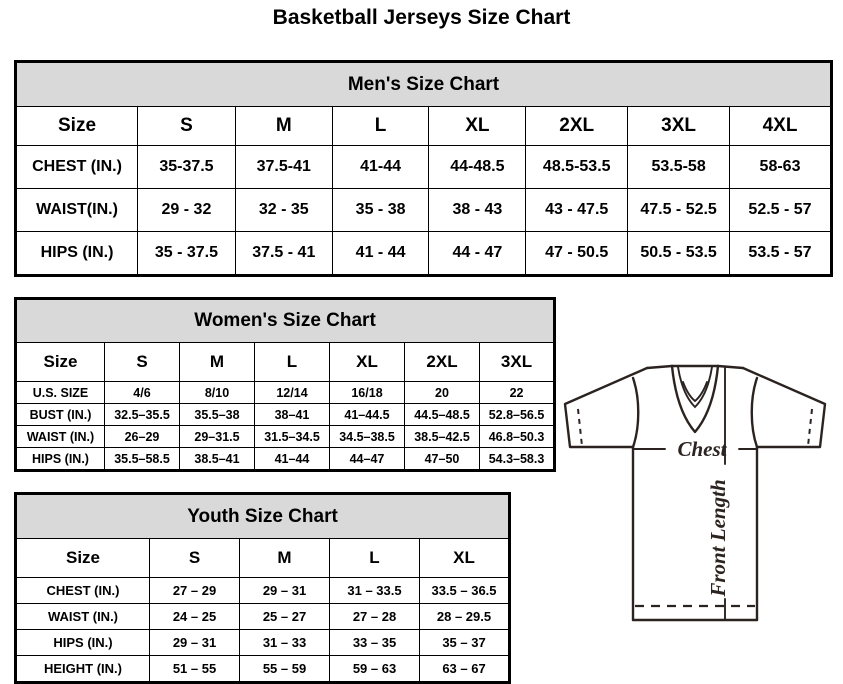 This screenshot has height=684, width=843. What do you see at coordinates (292, 436) in the screenshot?
I see `womens-waist-l: 31.5–34.5` at bounding box center [292, 436].